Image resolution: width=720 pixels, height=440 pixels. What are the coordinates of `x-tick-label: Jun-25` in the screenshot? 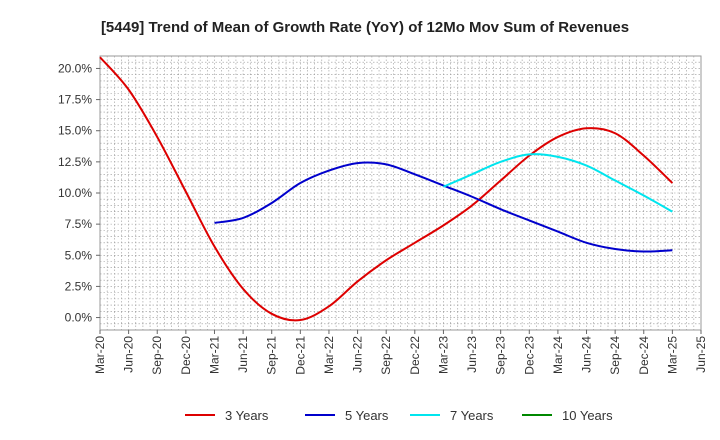 It's located at (701, 354).